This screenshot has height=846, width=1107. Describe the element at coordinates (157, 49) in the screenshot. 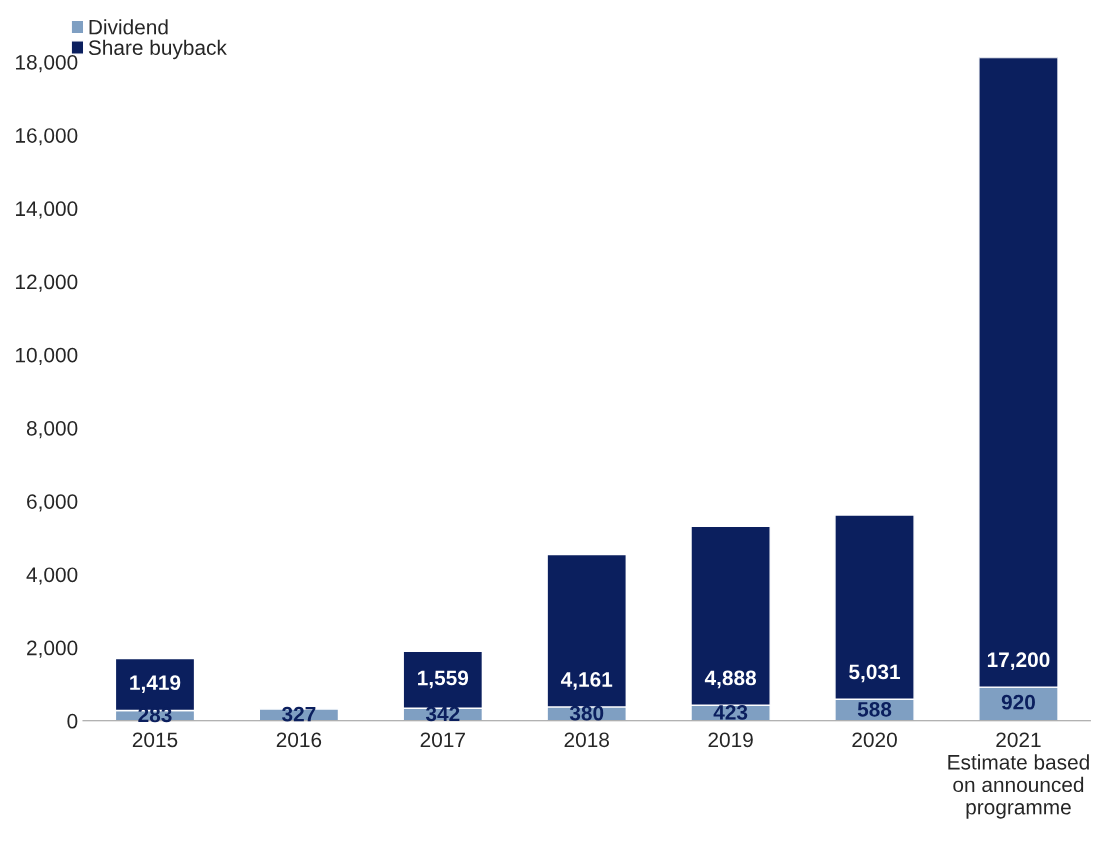

I see `legend-label: Share buyback` at that location.